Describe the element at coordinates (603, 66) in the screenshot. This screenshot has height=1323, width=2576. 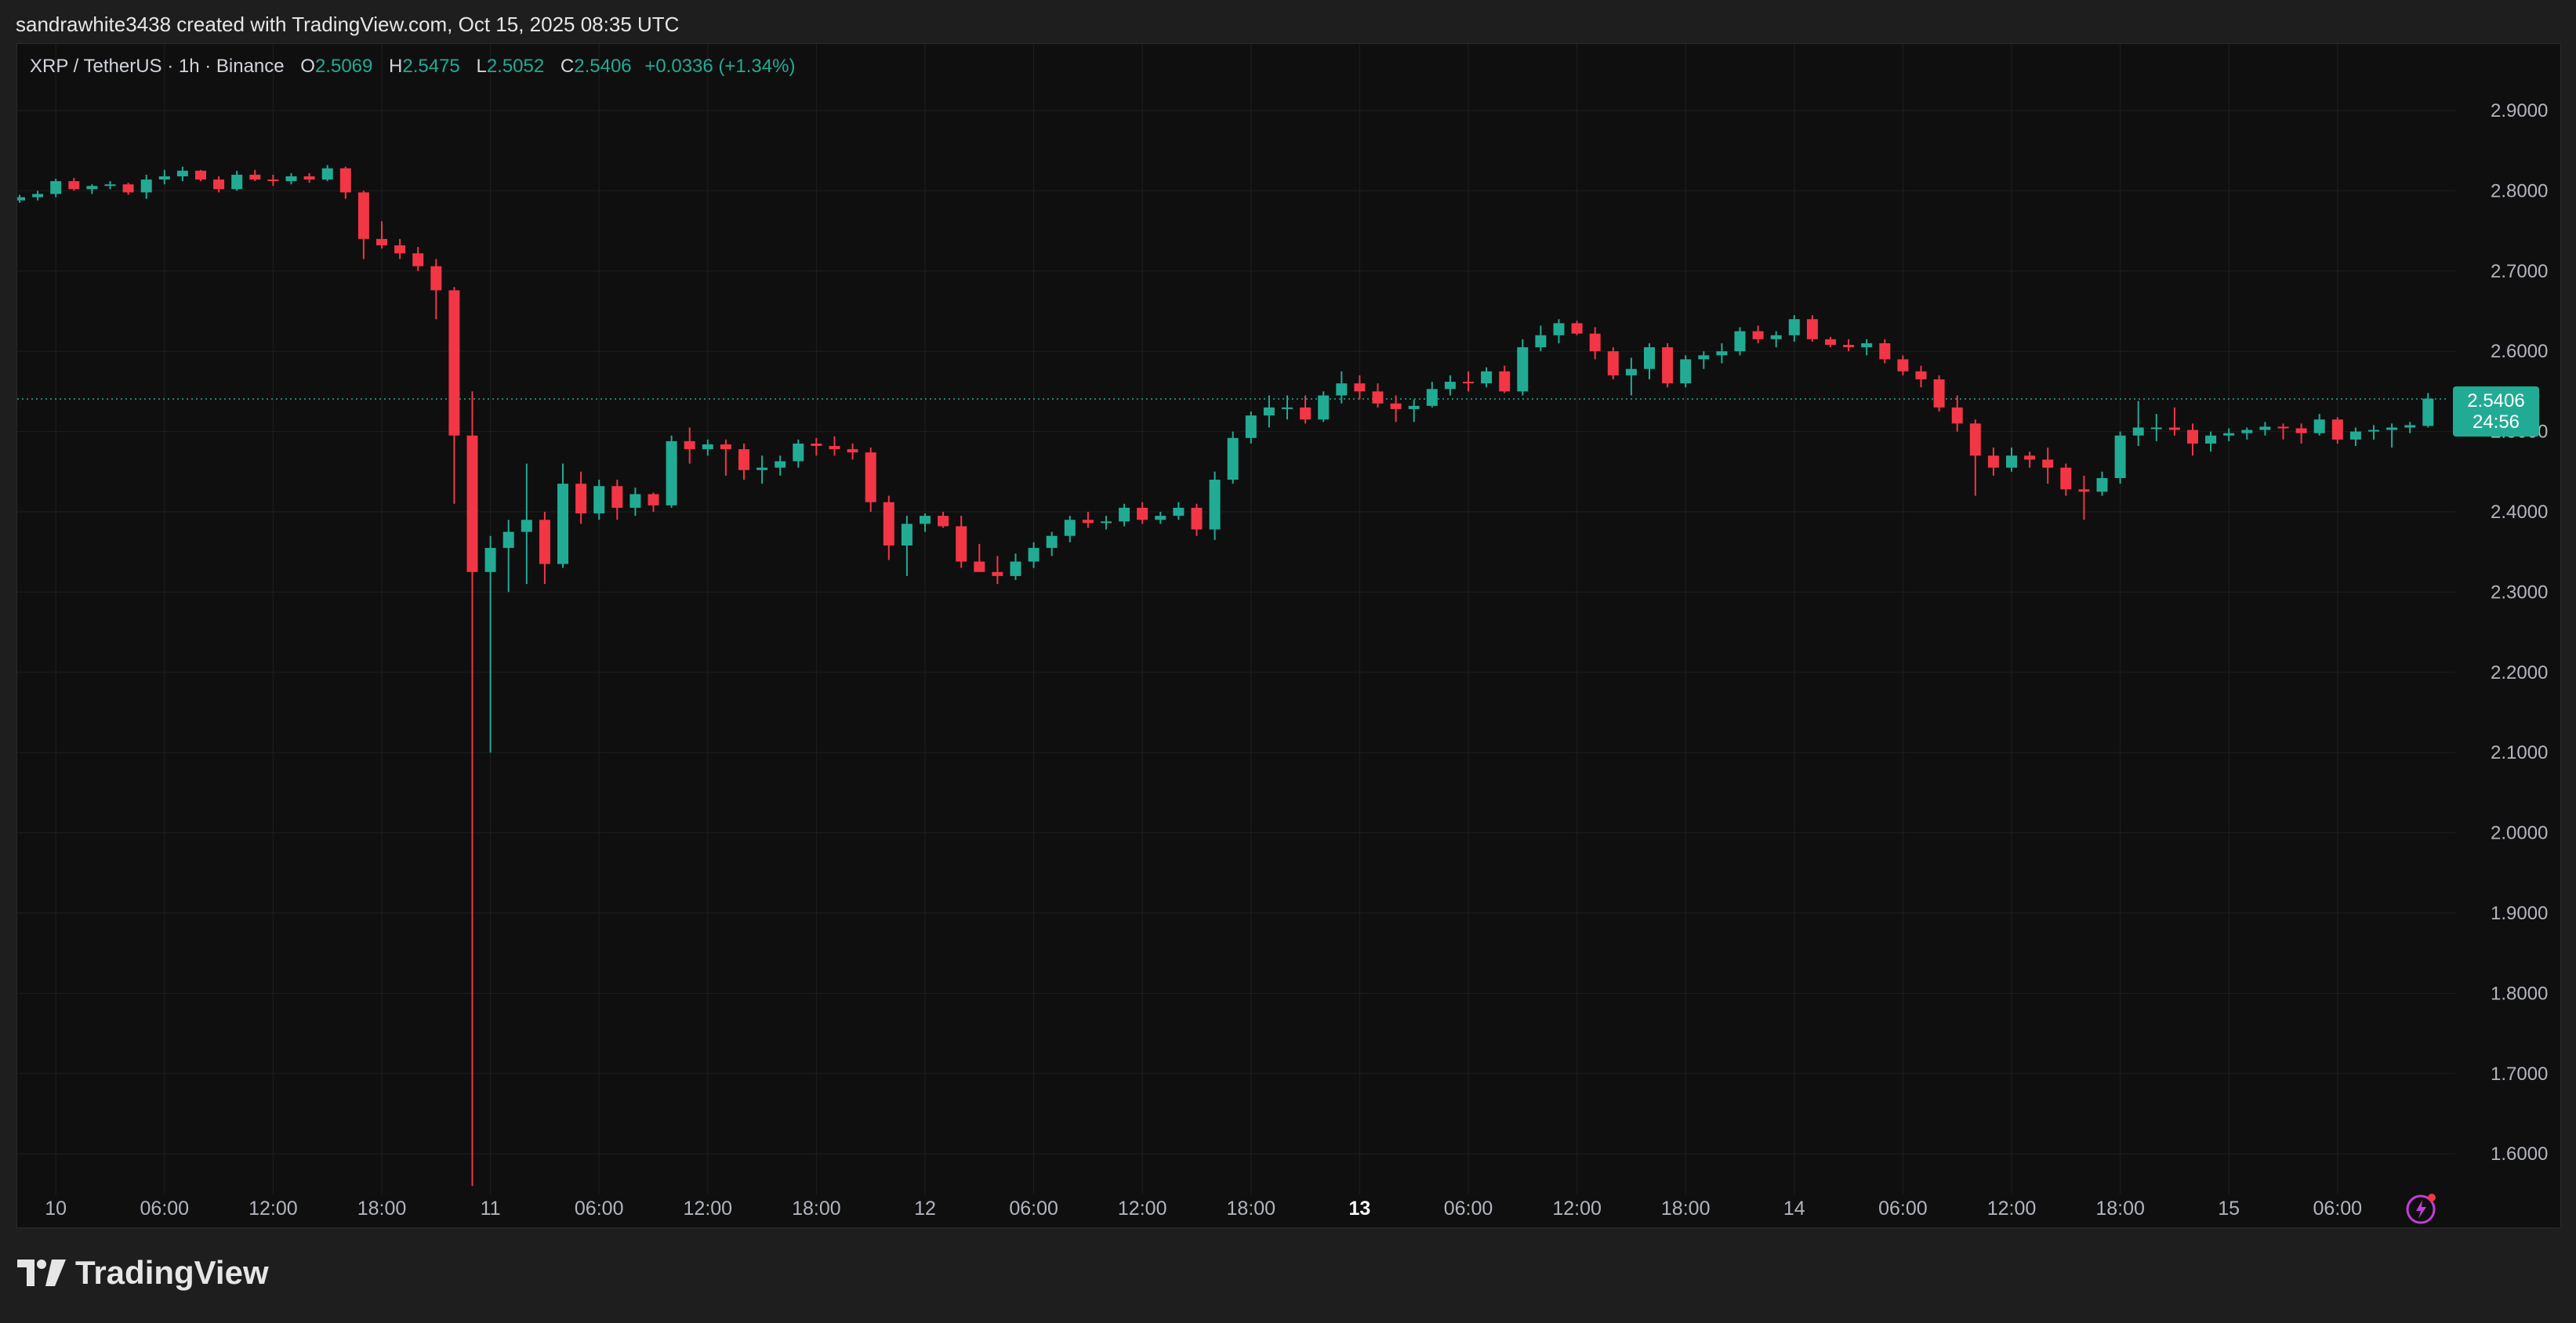
I see `close-value: 2.5406` at that location.